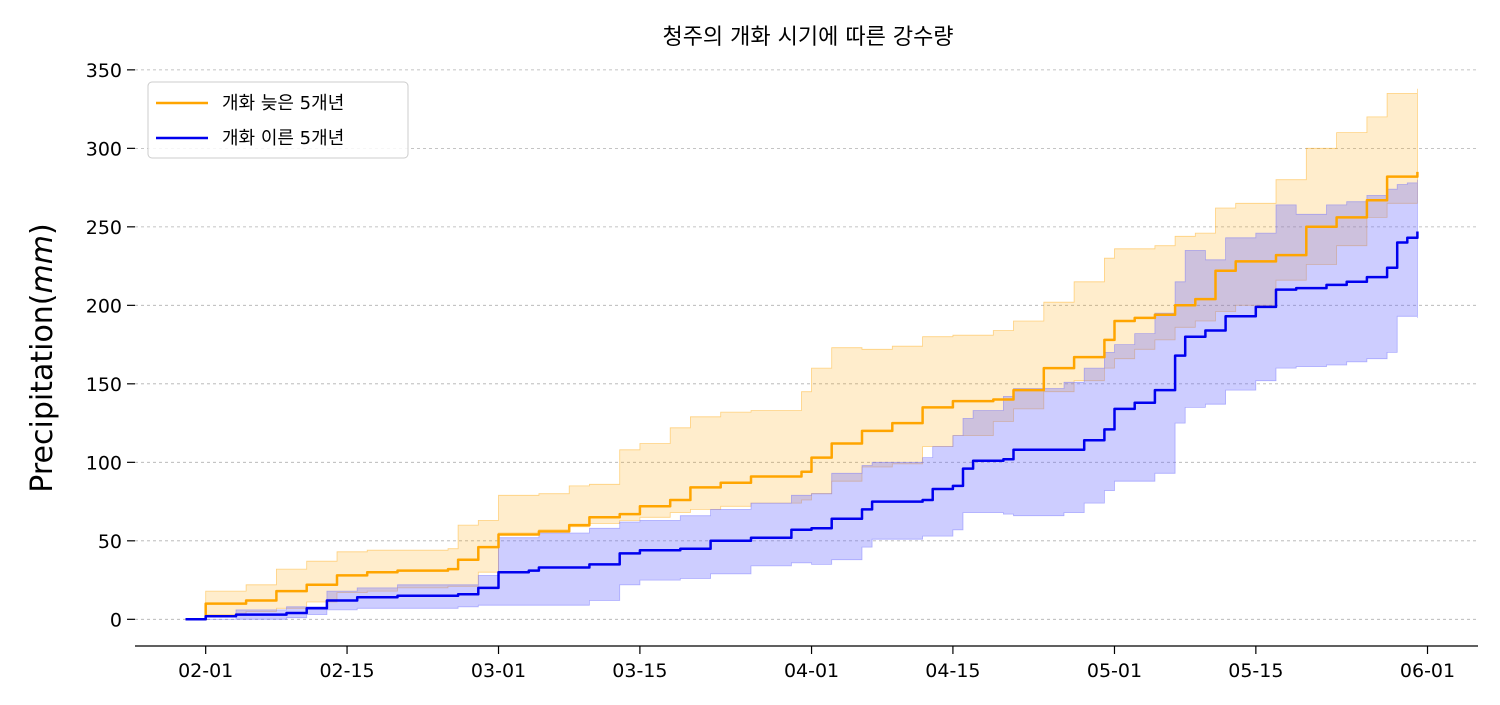 This screenshot has width=1500, height=705. Describe the element at coordinates (104, 463) in the screenshot. I see `y-tick-label-100: 100` at that location.